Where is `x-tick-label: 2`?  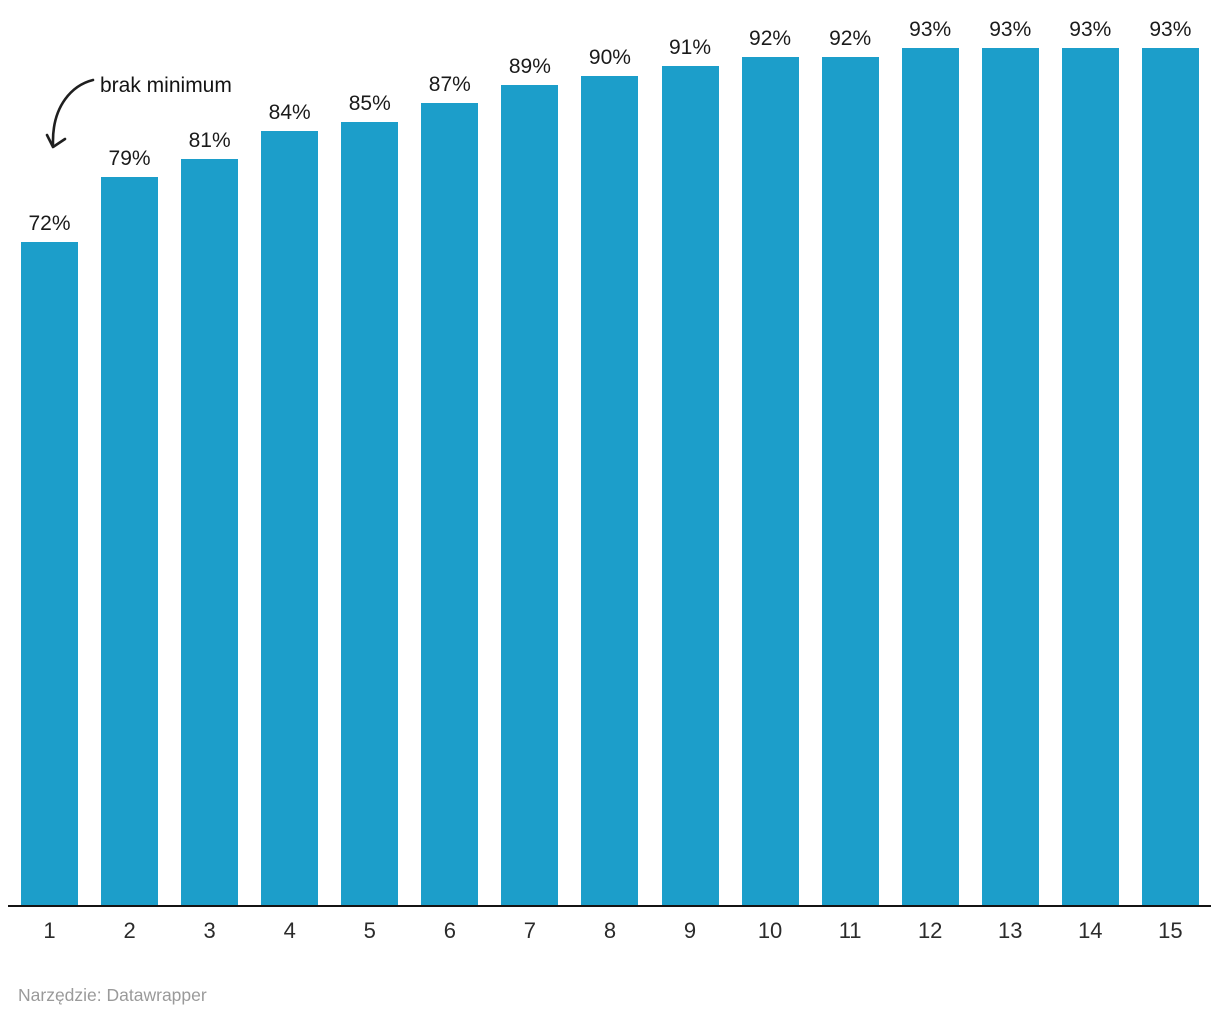 x-tick-label: 2 is located at coordinates (129, 930).